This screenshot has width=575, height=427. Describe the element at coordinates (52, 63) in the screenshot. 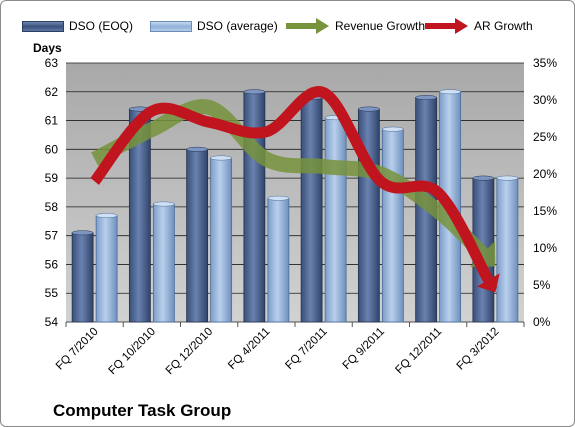

I see `y-tick-label: 63` at that location.